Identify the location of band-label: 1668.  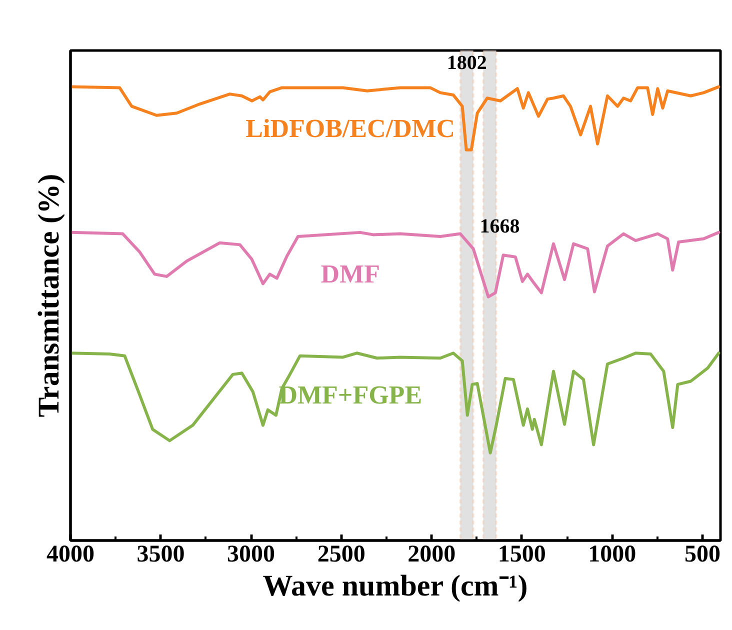
(500, 226).